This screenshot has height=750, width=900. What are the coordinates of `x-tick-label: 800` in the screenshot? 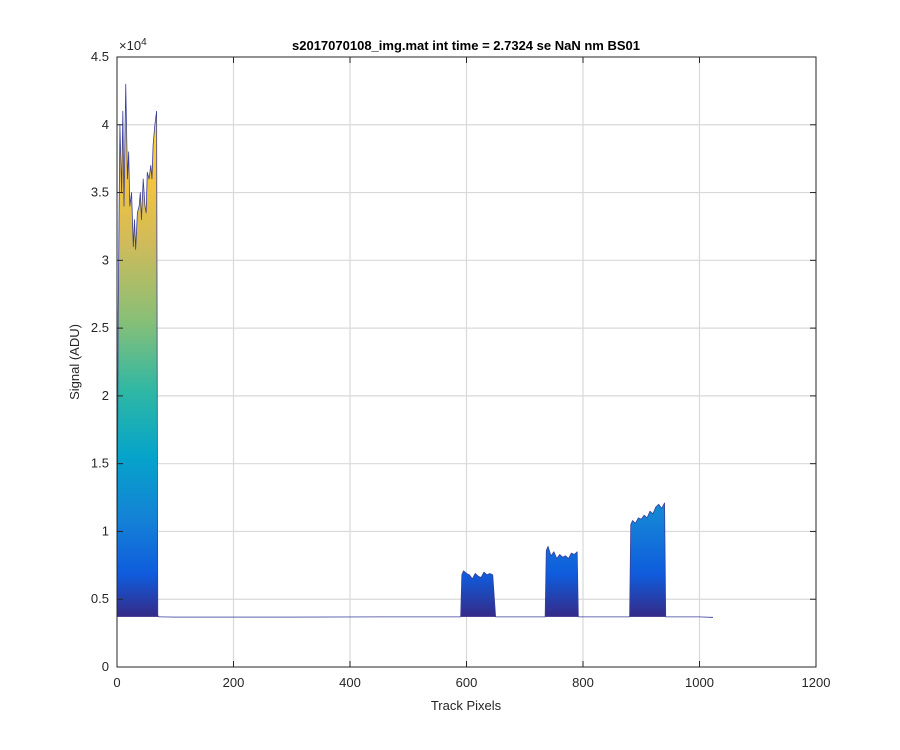 It's located at (583, 682).